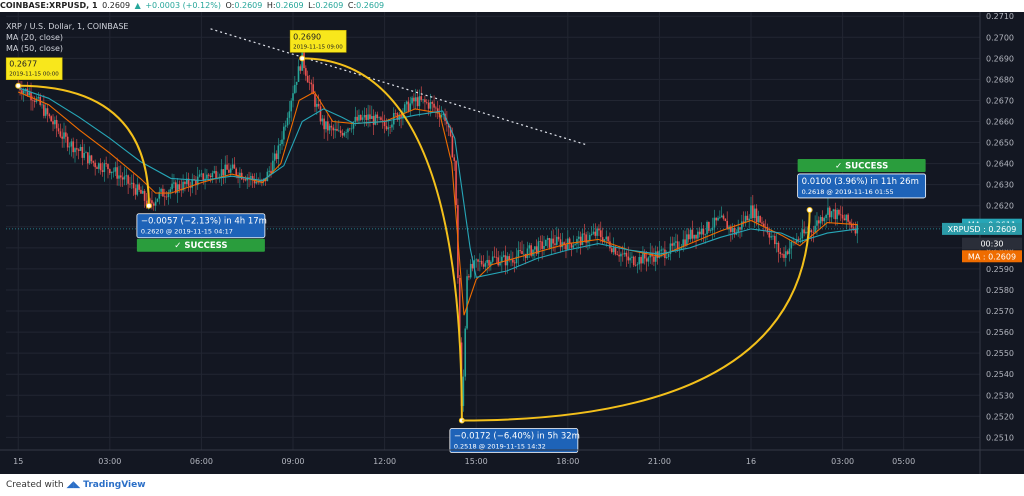 The height and width of the screenshot is (496, 1024). I want to click on x-tick-label: 09:00, so click(292, 461).